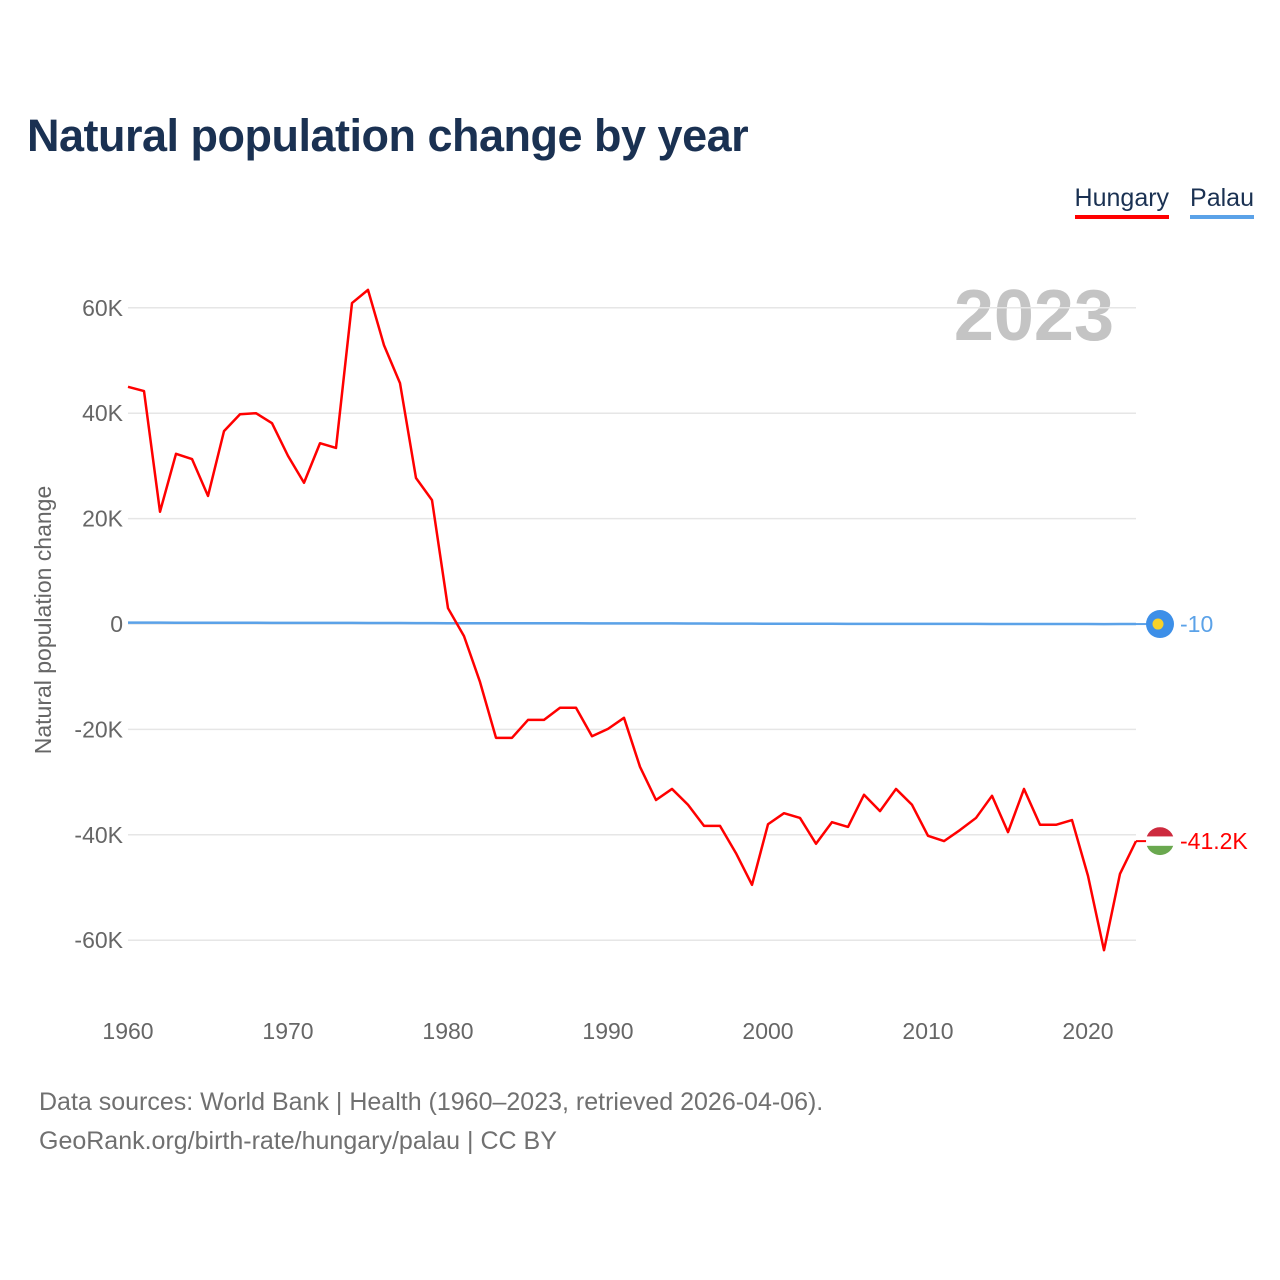 The height and width of the screenshot is (1280, 1280). Describe the element at coordinates (116, 624) in the screenshot. I see `y-tick-label: 0` at that location.